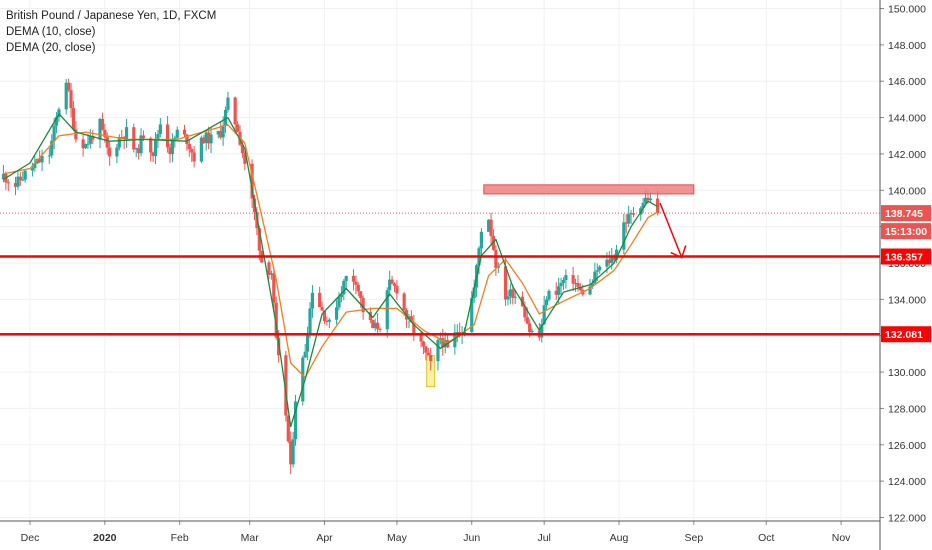 This screenshot has height=550, width=932. What do you see at coordinates (589, 189) in the screenshot?
I see `resistance-zone` at bounding box center [589, 189].